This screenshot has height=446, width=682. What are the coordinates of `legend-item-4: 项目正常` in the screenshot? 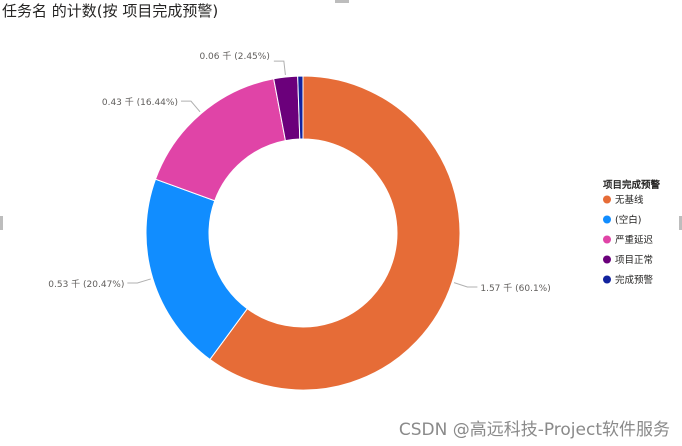 It's located at (634, 260).